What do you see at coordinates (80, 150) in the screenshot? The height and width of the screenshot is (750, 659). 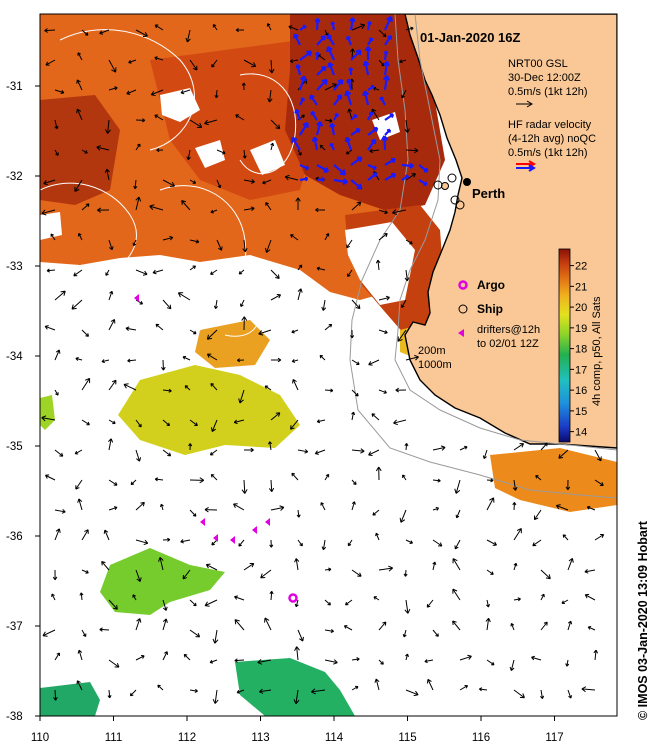 I see `sst-darkred-west` at bounding box center [80, 150].